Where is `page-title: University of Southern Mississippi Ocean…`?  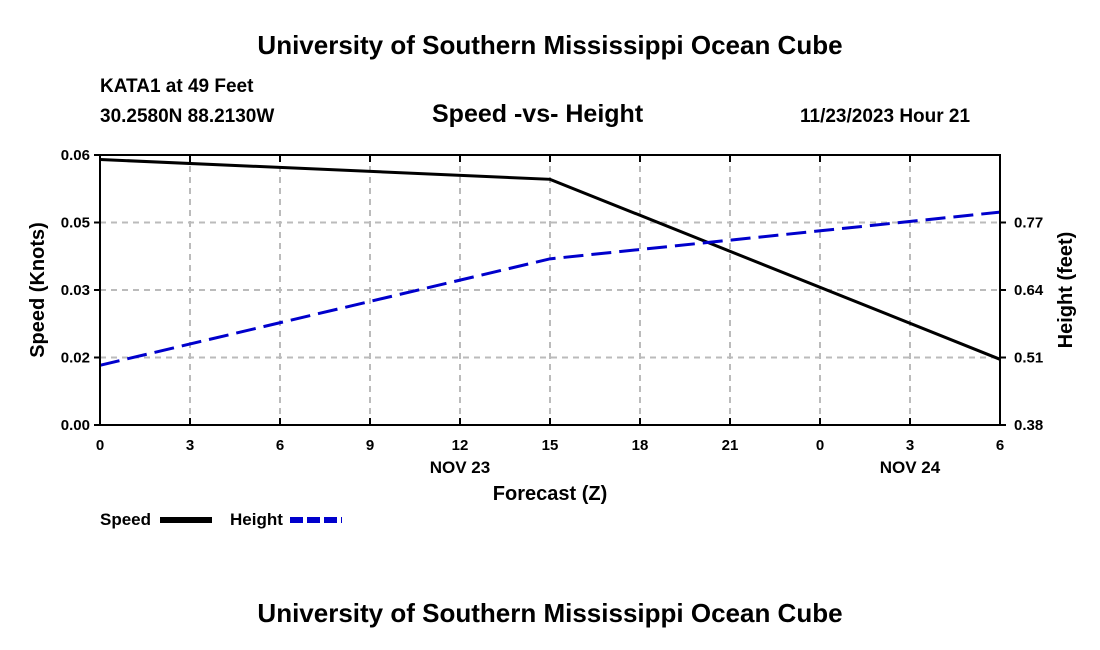
page-title: University of Southern Mississippi Ocean… is located at coordinates (550, 45).